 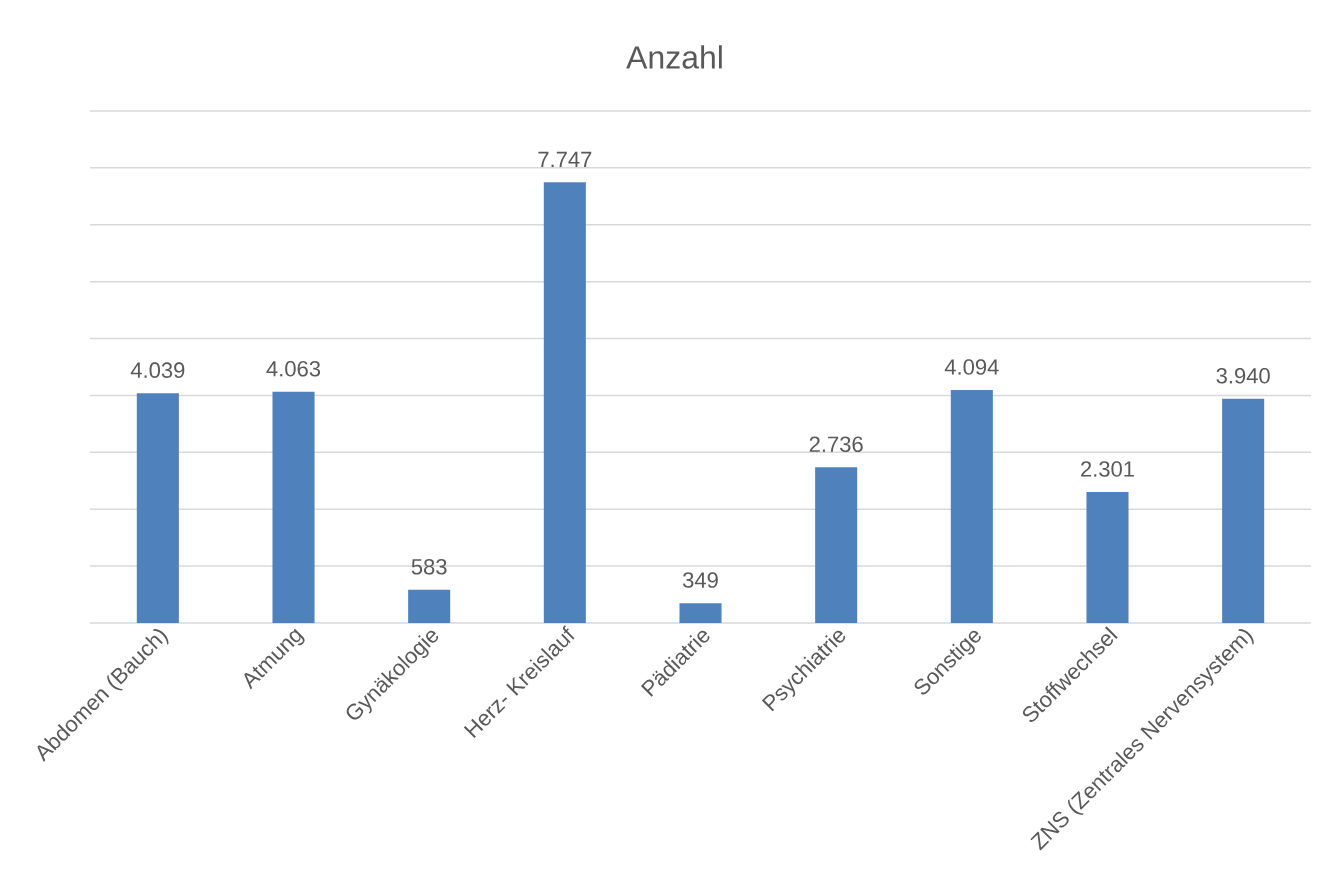 What do you see at coordinates (700, 580) in the screenshot?
I see `data-label: 349` at bounding box center [700, 580].